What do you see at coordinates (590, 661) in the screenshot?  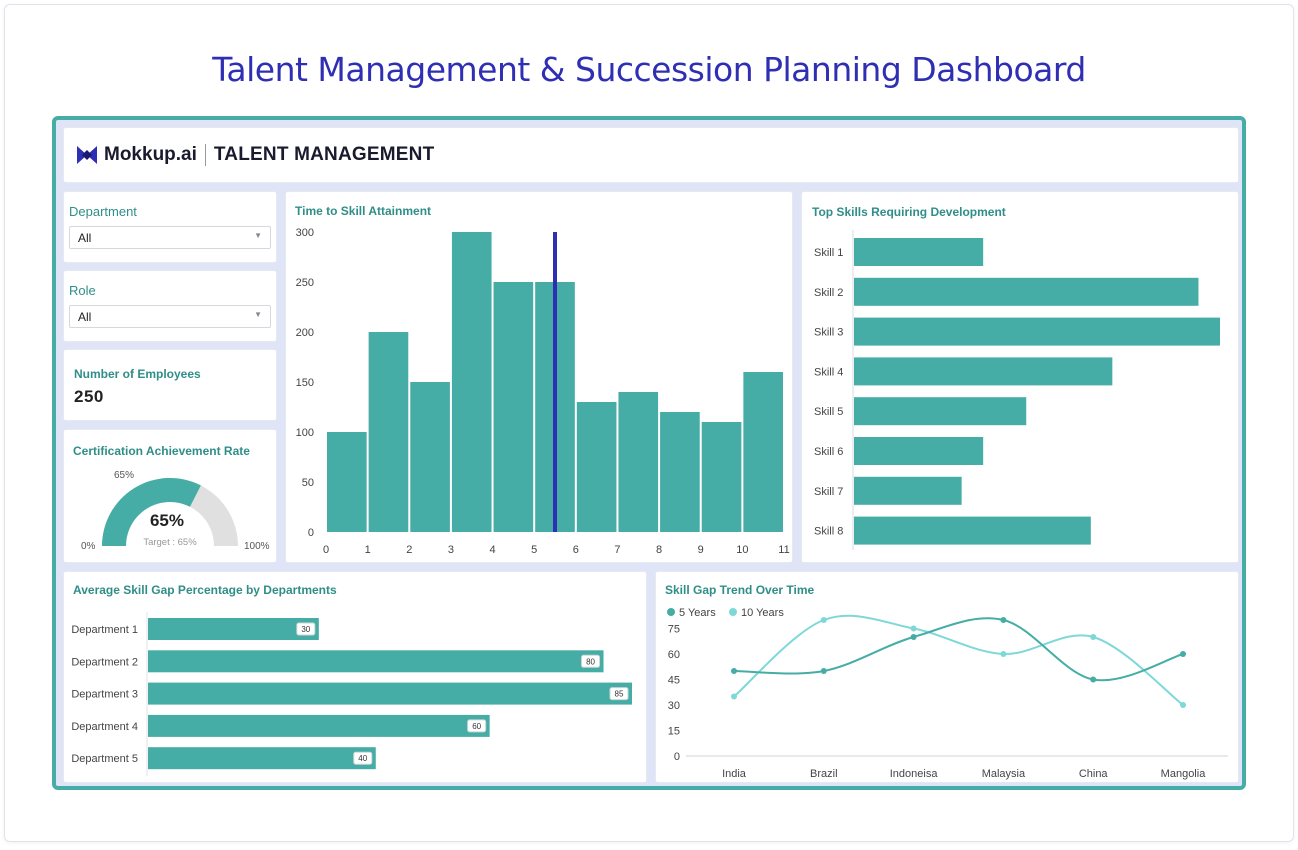 I see `data-label: 80` at bounding box center [590, 661].